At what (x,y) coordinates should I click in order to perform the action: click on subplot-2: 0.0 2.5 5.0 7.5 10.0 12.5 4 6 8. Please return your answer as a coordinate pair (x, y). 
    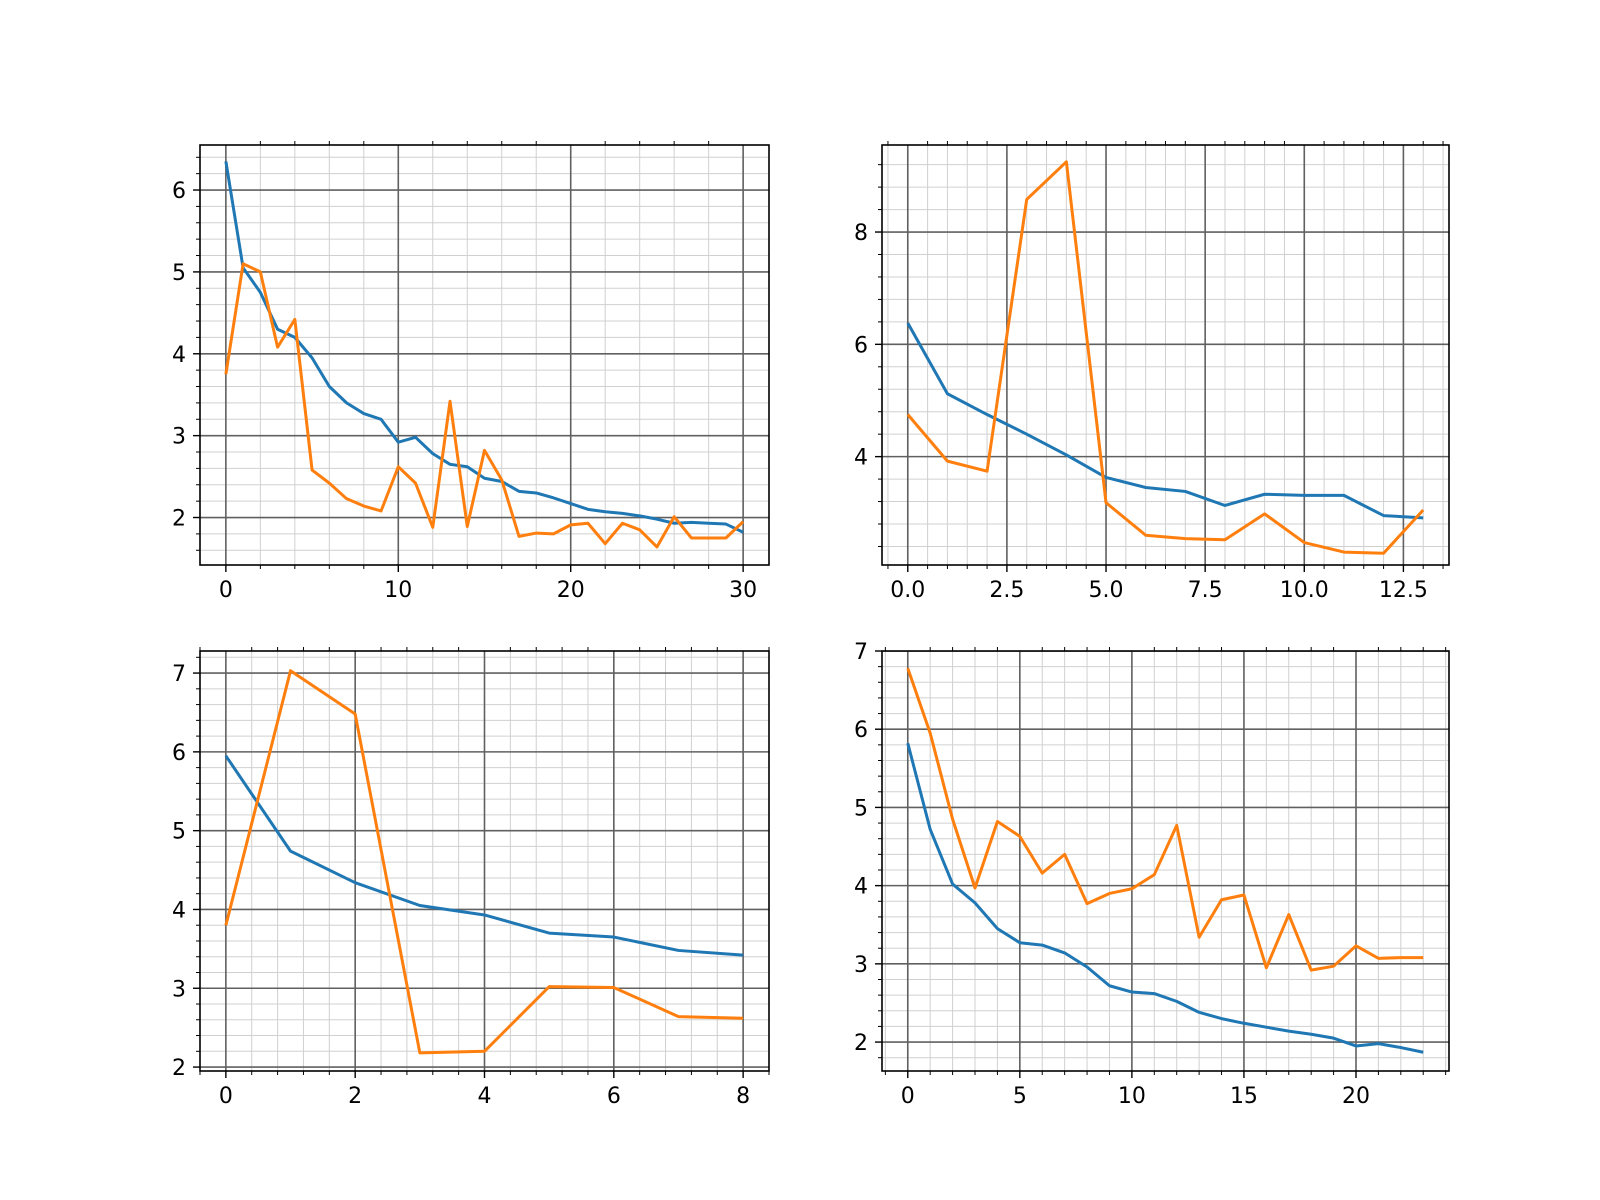
    Looking at the image, I should click on (1152, 372).